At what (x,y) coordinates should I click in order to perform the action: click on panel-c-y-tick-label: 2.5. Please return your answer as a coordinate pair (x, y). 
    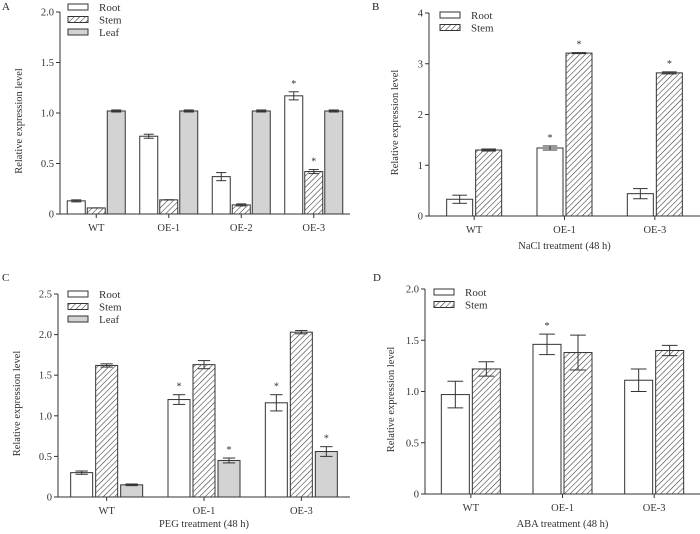
    Looking at the image, I should click on (45, 295).